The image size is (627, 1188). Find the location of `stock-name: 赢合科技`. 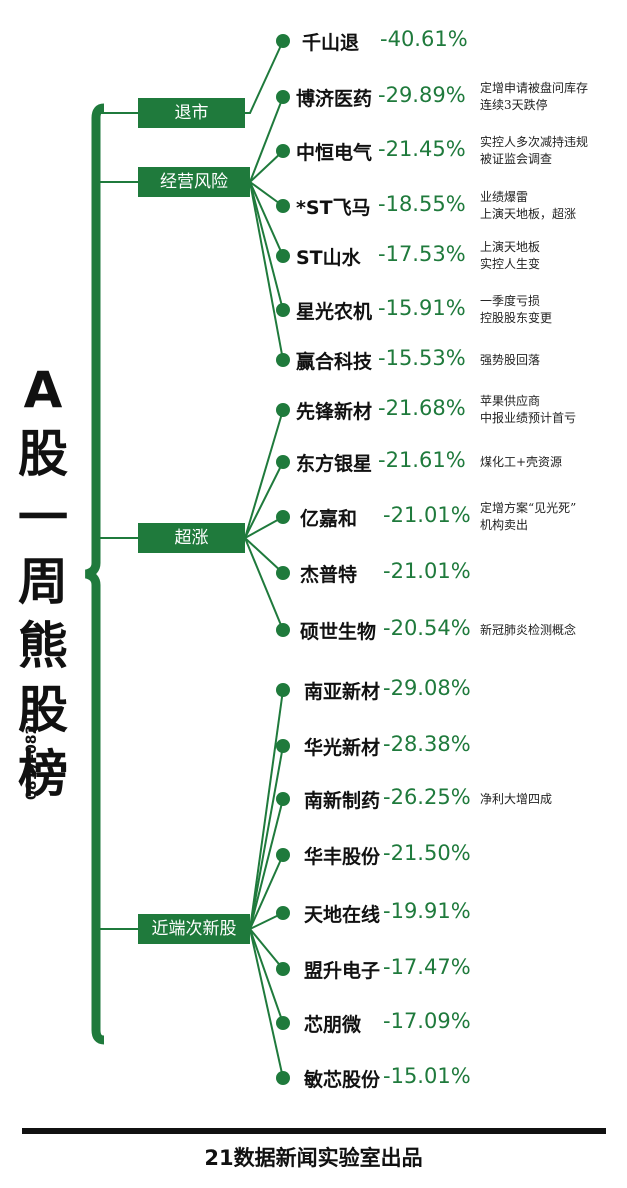

stock-name: 赢合科技 is located at coordinates (334, 362).